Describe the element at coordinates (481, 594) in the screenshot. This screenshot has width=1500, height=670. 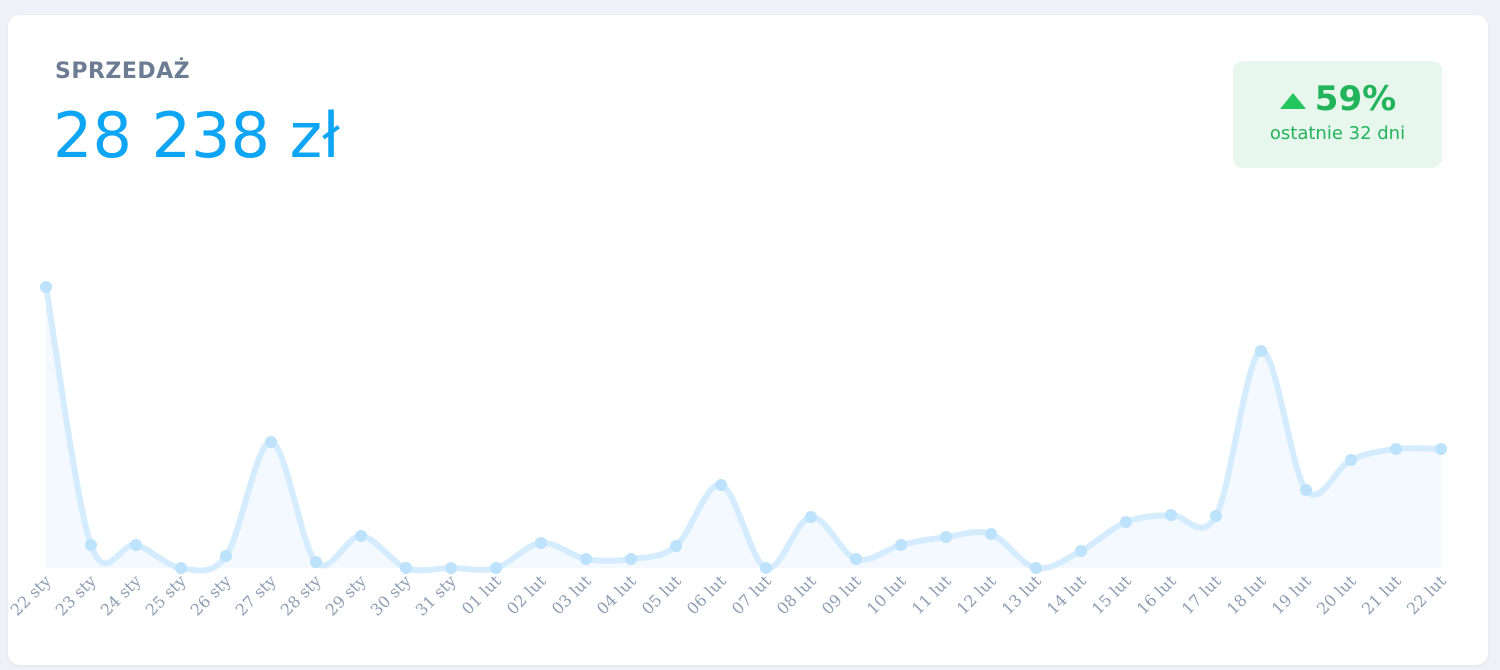
I see `x-tick-label: 01 lut` at that location.